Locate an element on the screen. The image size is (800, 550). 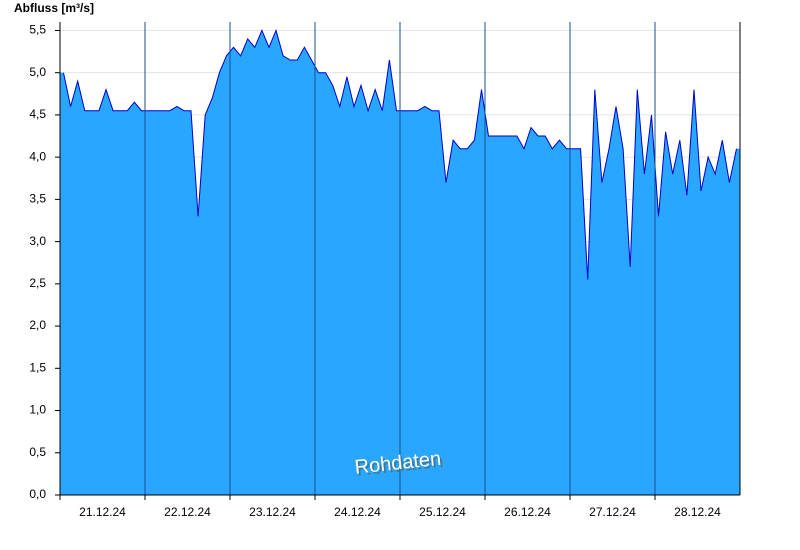
y-tick-label: 0,5 is located at coordinates (37, 452).